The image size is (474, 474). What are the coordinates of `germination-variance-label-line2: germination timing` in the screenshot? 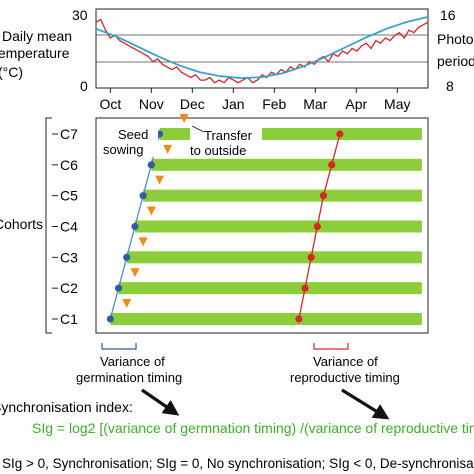 It's located at (129, 377).